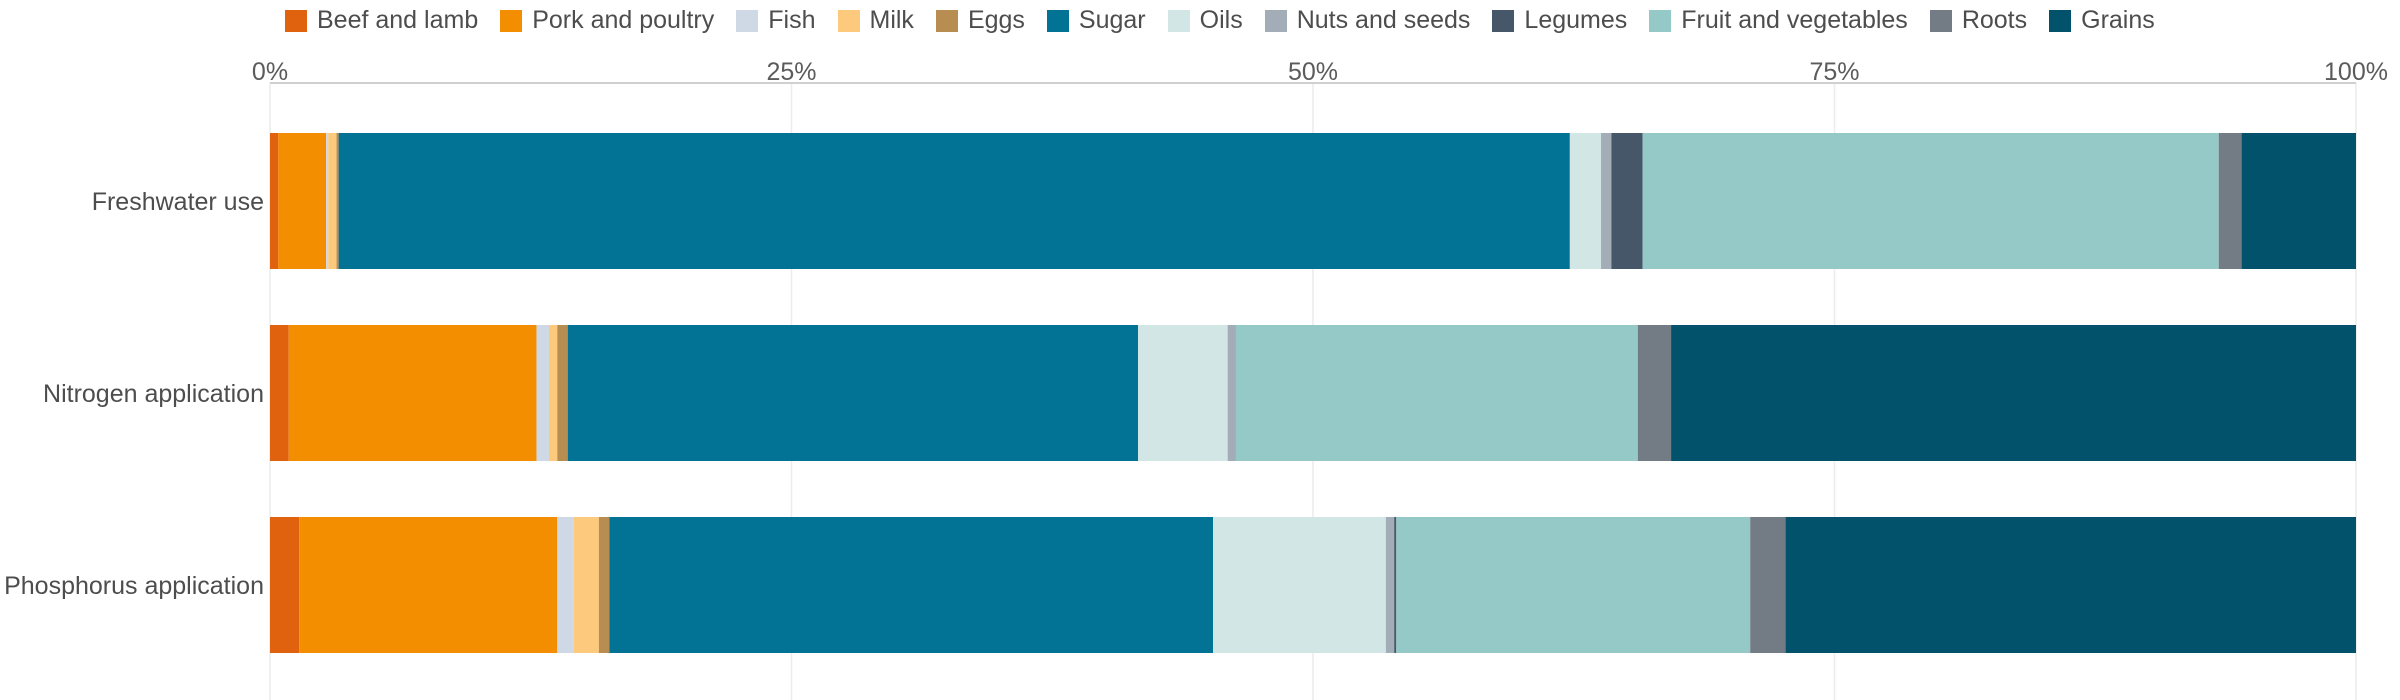  I want to click on legend-item: Fruit and vegetables, so click(1778, 20).